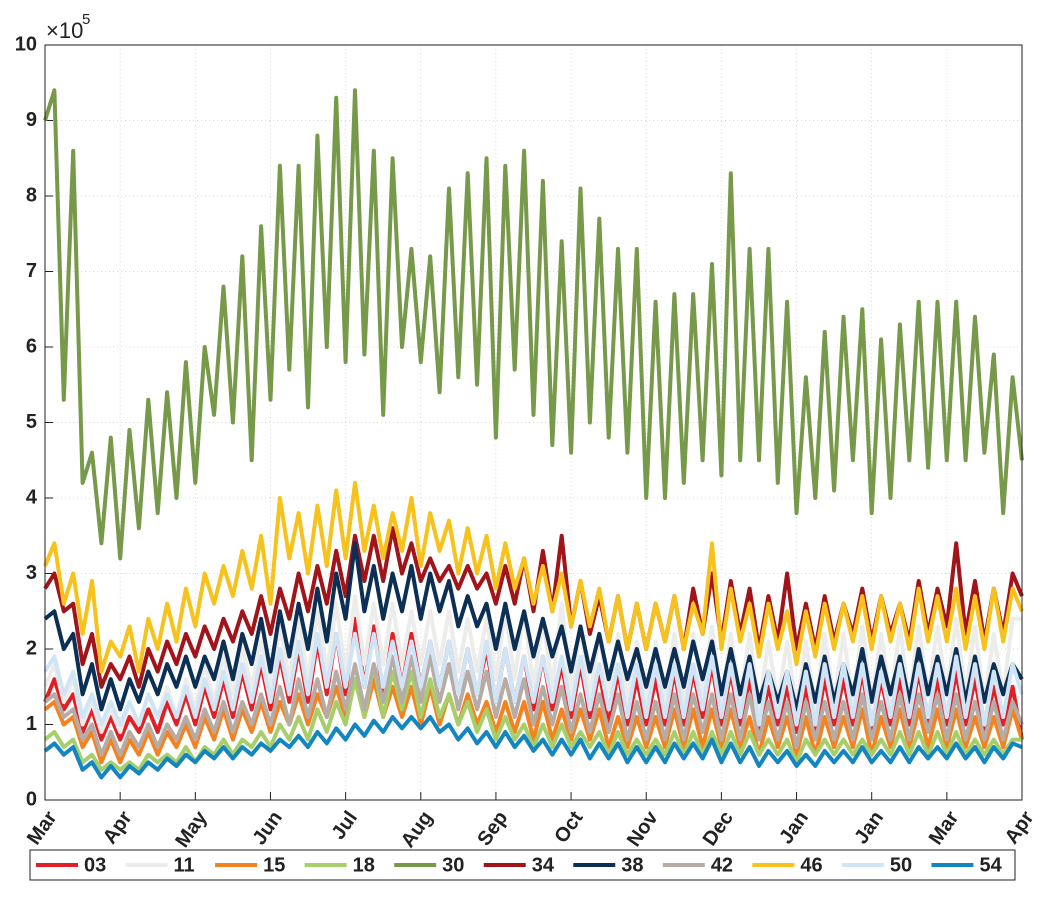 Image resolution: width=1043 pixels, height=907 pixels. I want to click on y-scale-base: ×10, so click(64, 30).